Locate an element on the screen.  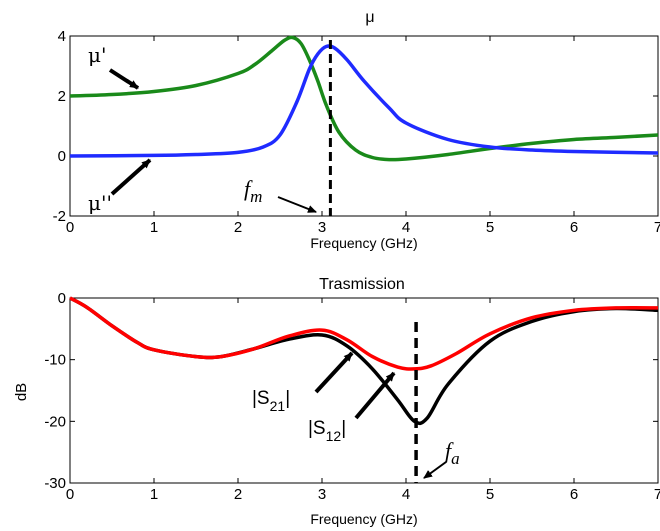
mu-y-tick-label: 0 is located at coordinates (62, 156).